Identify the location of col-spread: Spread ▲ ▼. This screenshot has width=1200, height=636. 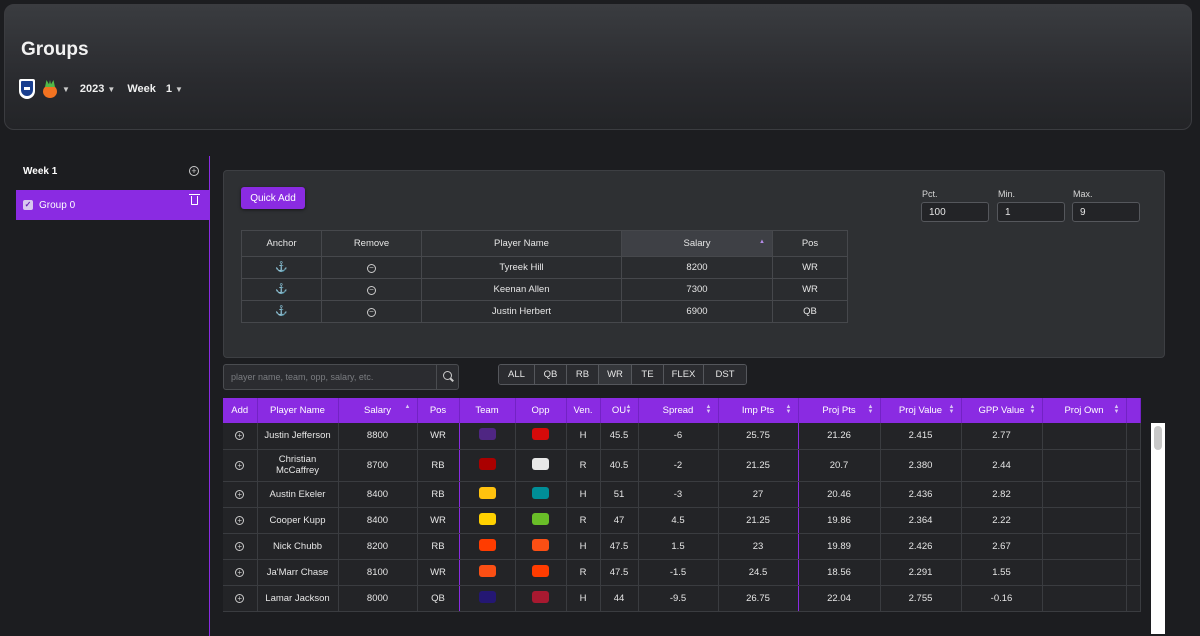
(678, 410).